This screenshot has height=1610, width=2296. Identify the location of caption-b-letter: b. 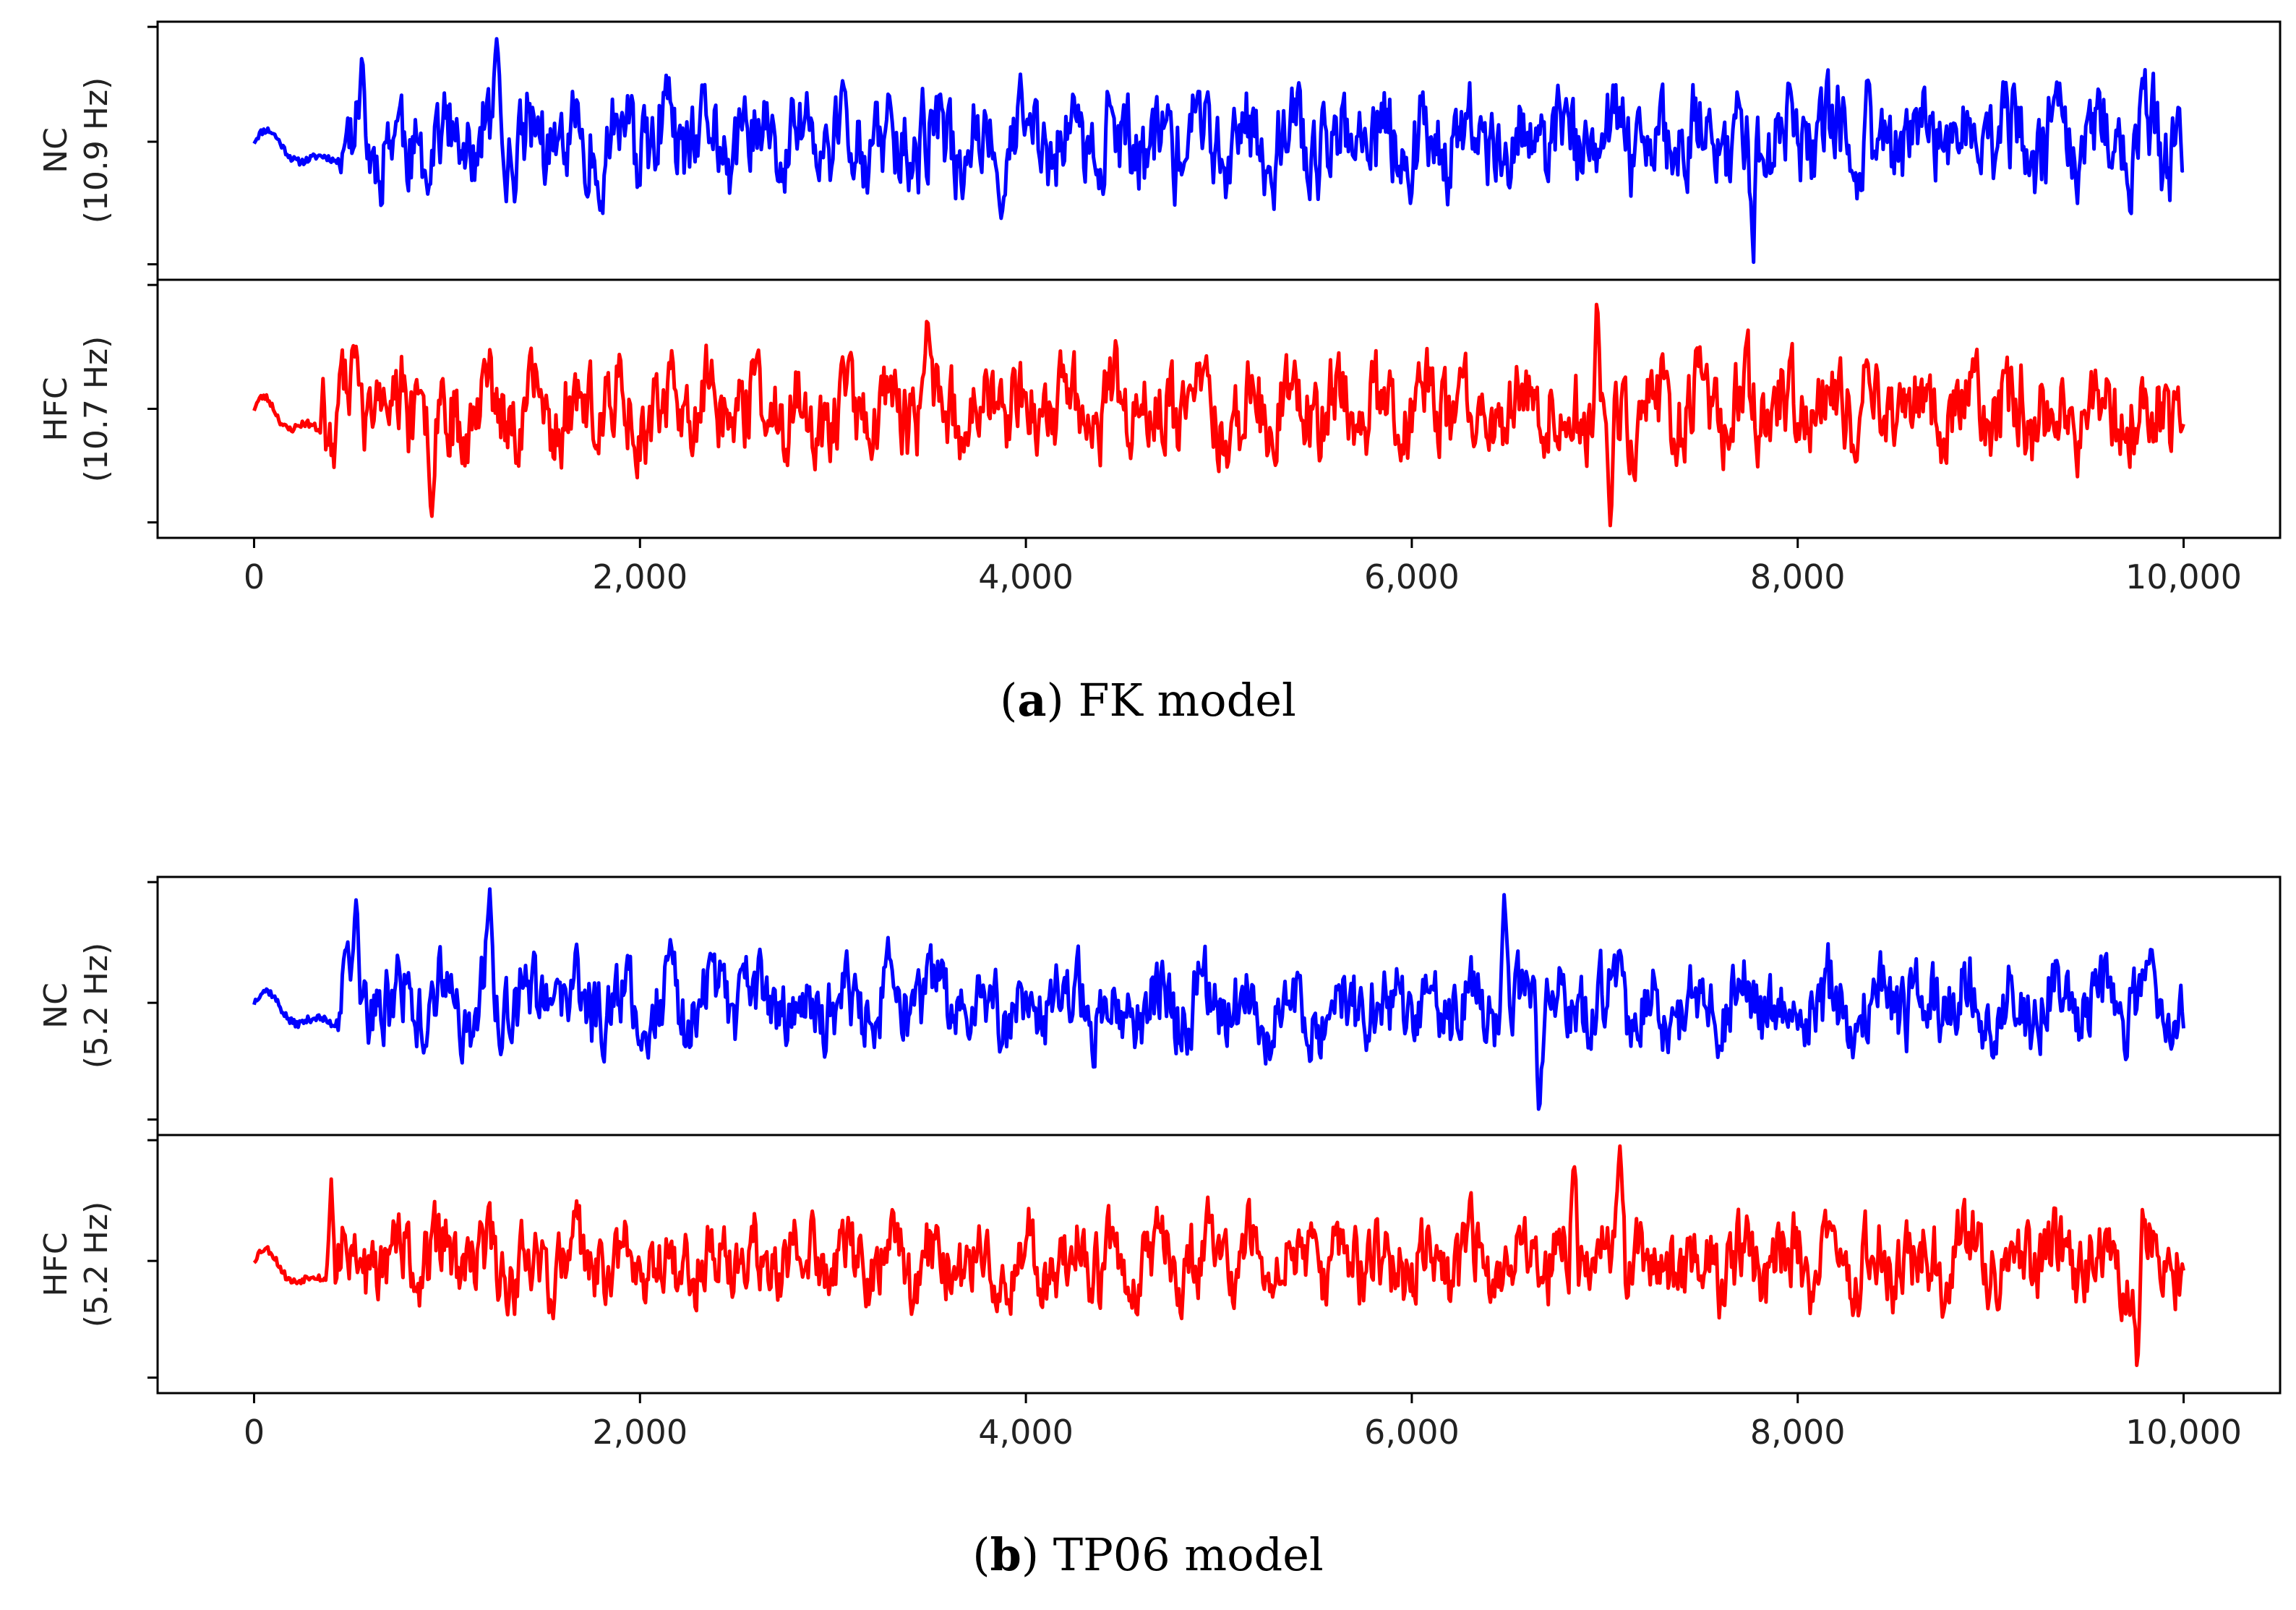
(1005, 1554).